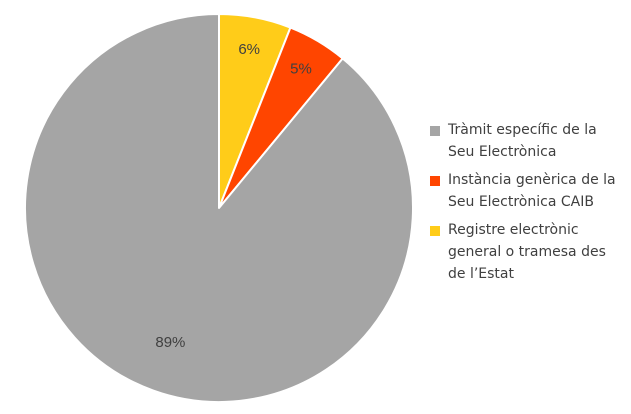 Image resolution: width=631 pixels, height=414 pixels. What do you see at coordinates (530, 141) in the screenshot?
I see `legend-item-0: Tràmit específic de la Seu Electrònica` at bounding box center [530, 141].